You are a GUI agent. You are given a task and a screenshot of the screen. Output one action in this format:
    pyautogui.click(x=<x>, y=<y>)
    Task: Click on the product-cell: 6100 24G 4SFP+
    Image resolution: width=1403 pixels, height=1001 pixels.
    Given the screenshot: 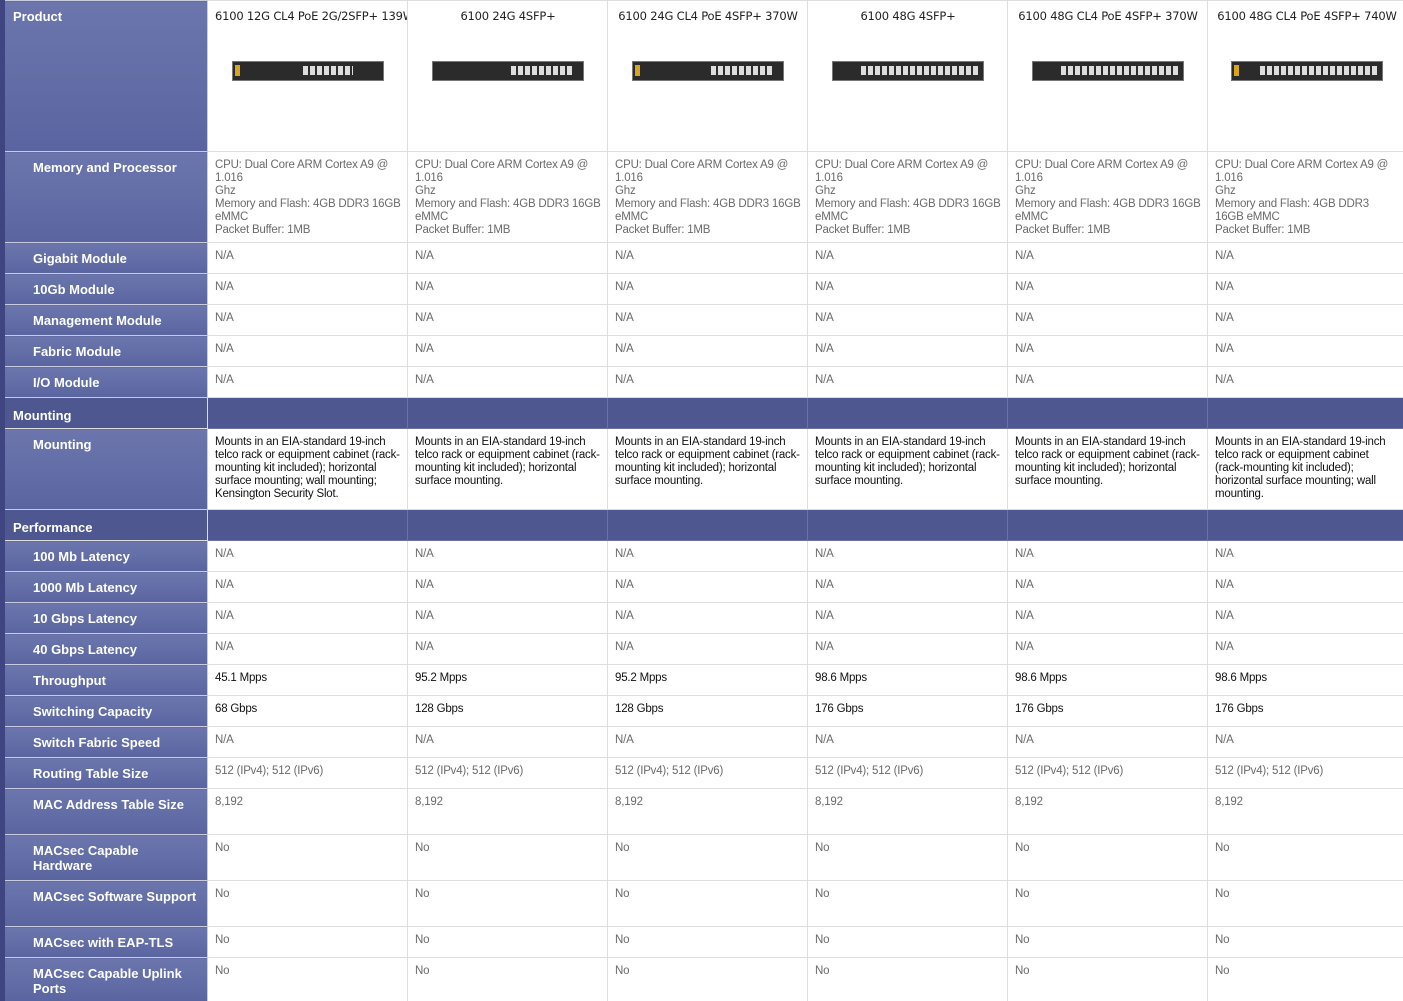 What is the action you would take?
    pyautogui.click(x=507, y=76)
    